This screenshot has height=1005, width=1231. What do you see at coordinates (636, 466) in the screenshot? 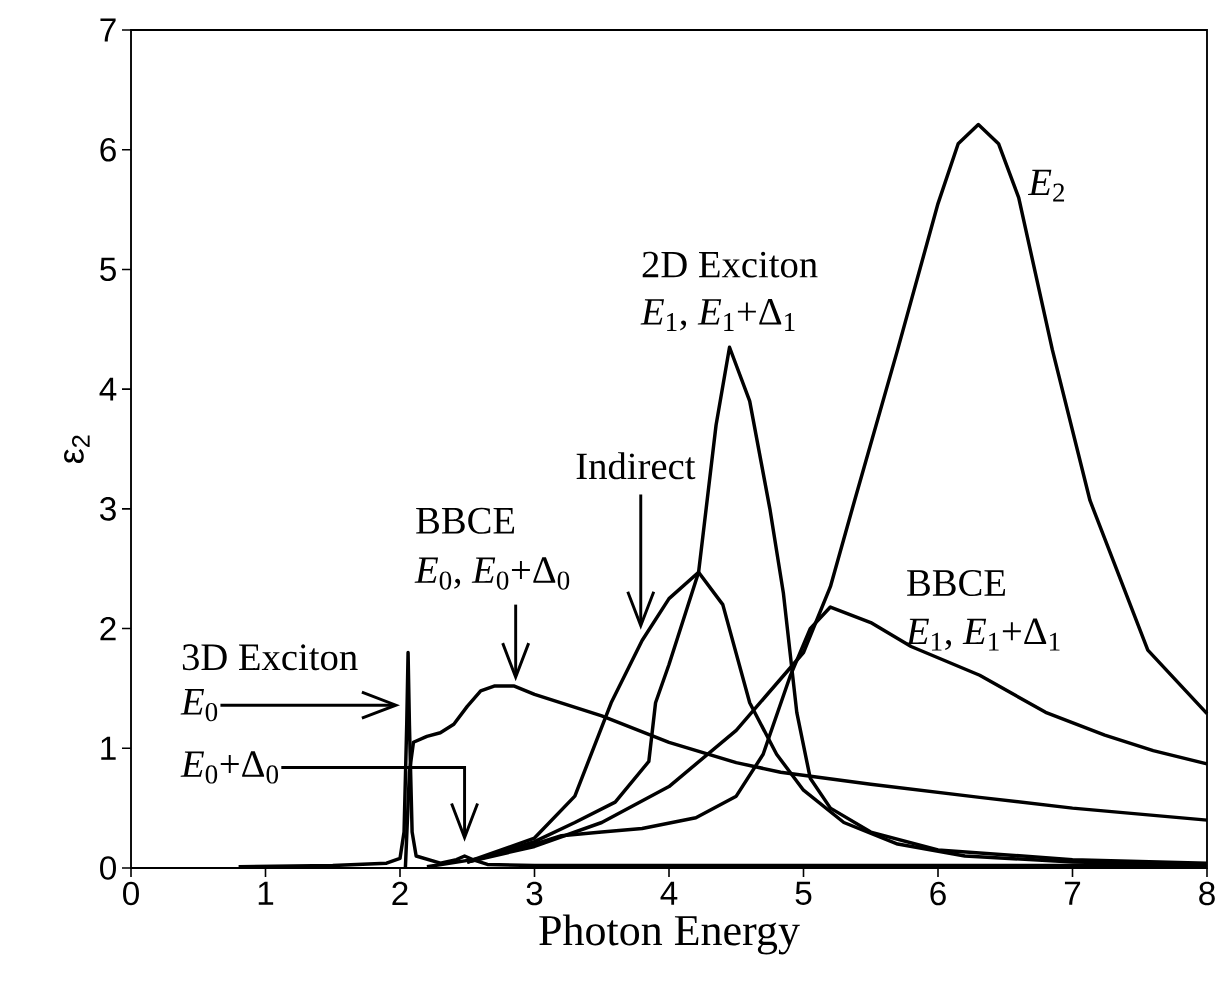
I see `annotation: Indirect` at bounding box center [636, 466].